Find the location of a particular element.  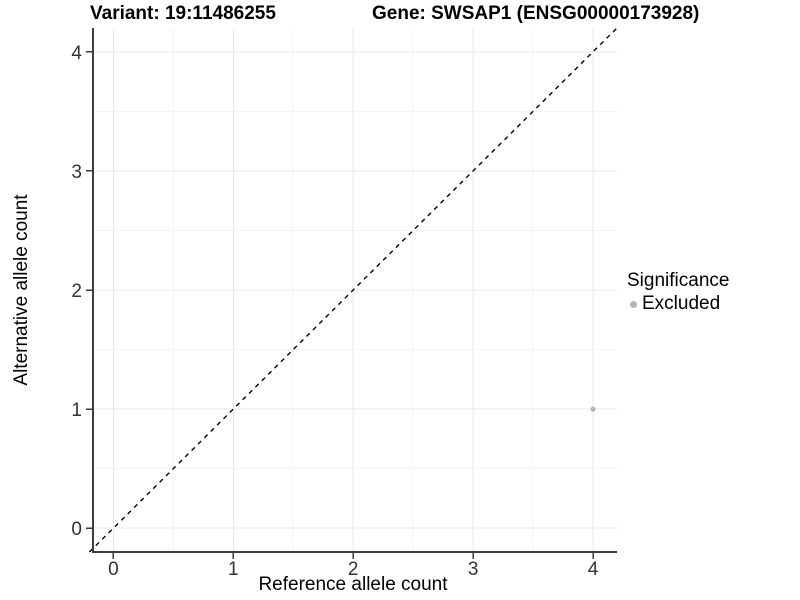

x-tick-labels: 0 1 2 3 4 is located at coordinates (353, 569).